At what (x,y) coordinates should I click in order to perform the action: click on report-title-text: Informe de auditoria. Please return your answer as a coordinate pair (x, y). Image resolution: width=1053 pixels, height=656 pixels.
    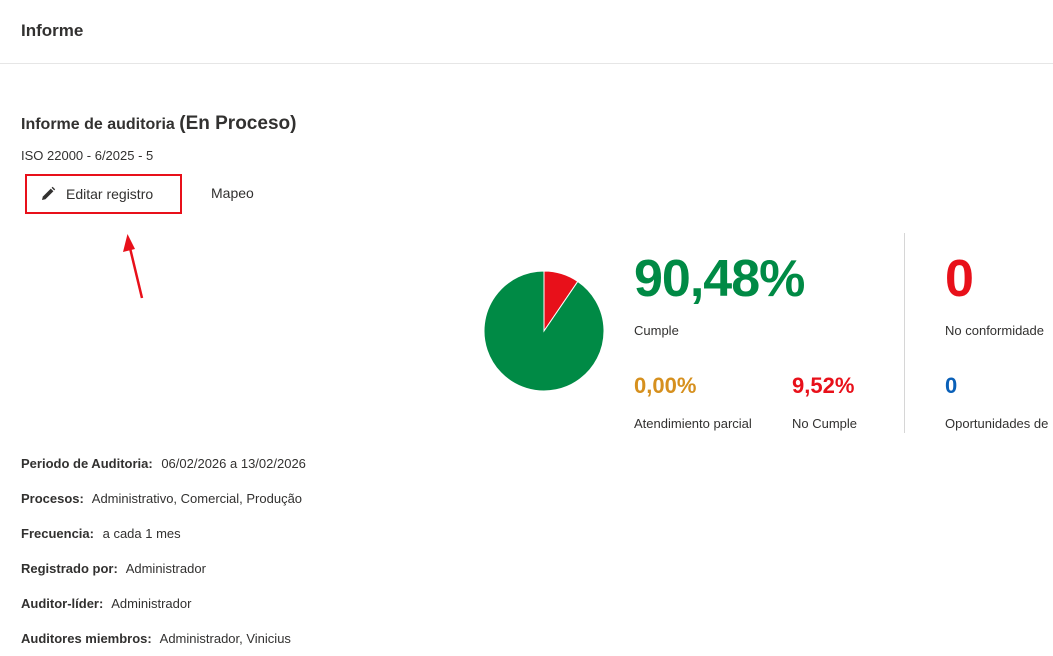
    Looking at the image, I should click on (98, 124).